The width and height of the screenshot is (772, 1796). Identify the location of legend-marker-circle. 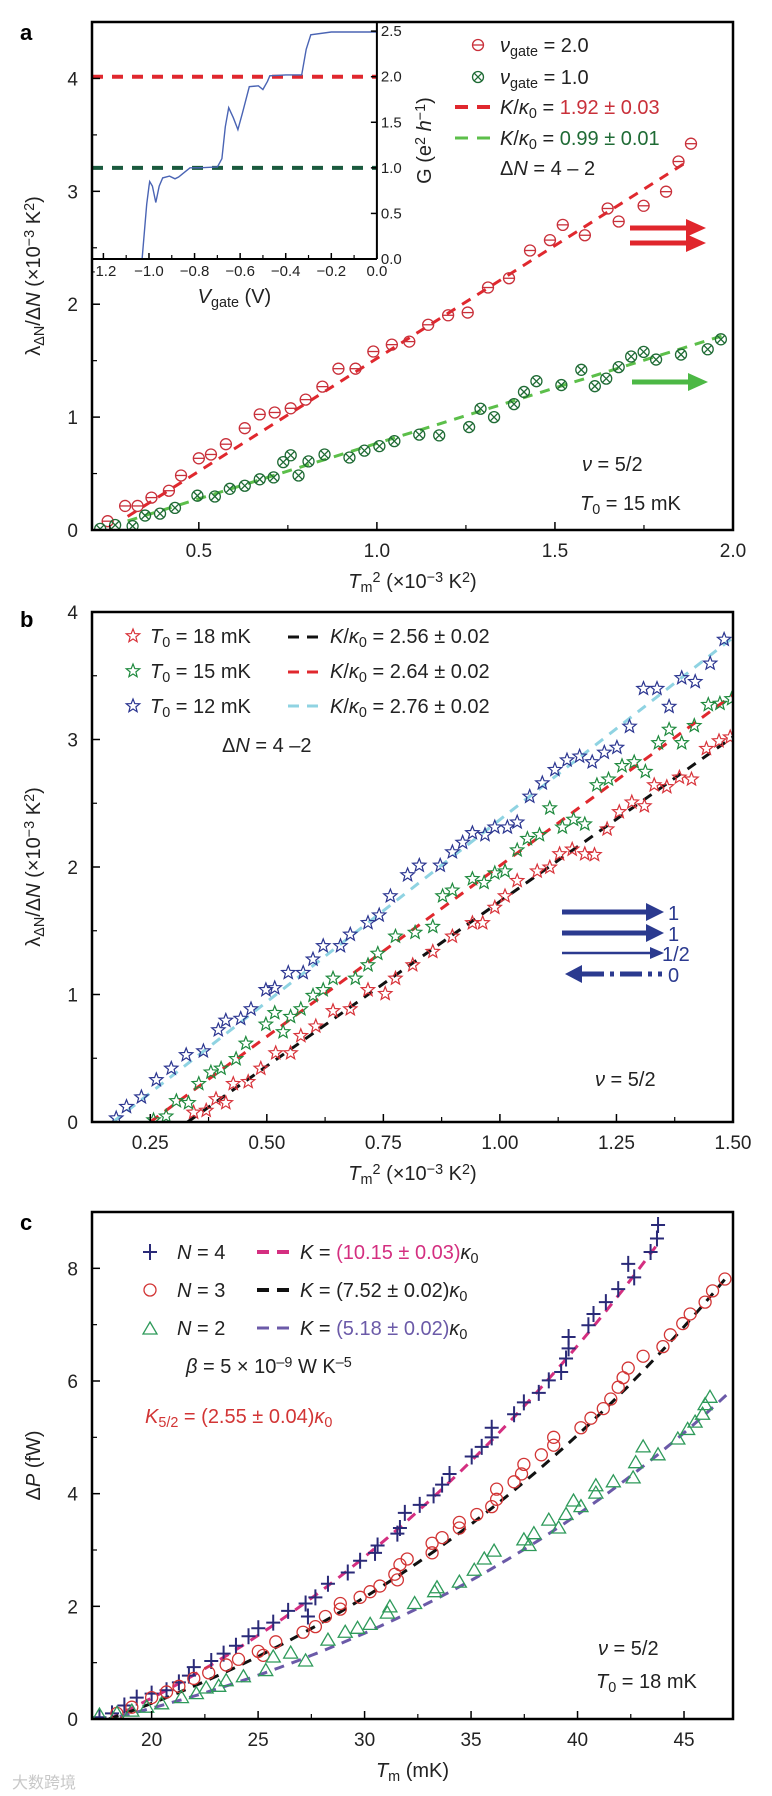
(150, 1290).